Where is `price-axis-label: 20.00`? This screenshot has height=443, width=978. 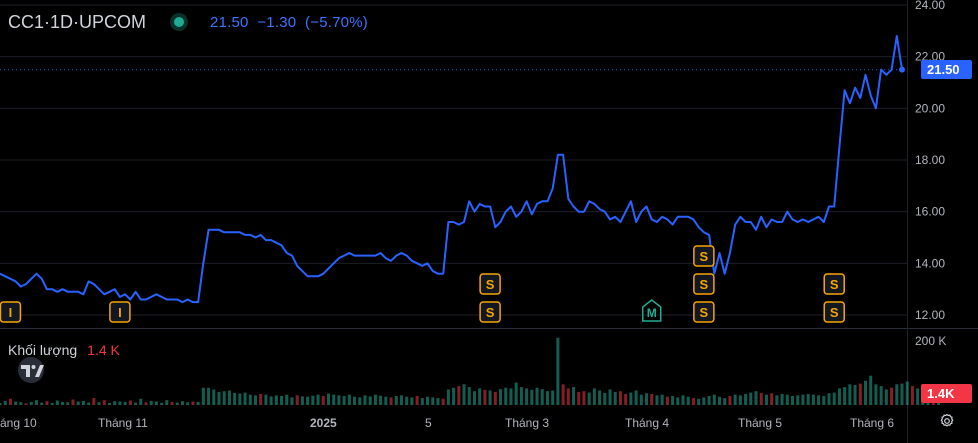 price-axis-label: 20.00 is located at coordinates (930, 108).